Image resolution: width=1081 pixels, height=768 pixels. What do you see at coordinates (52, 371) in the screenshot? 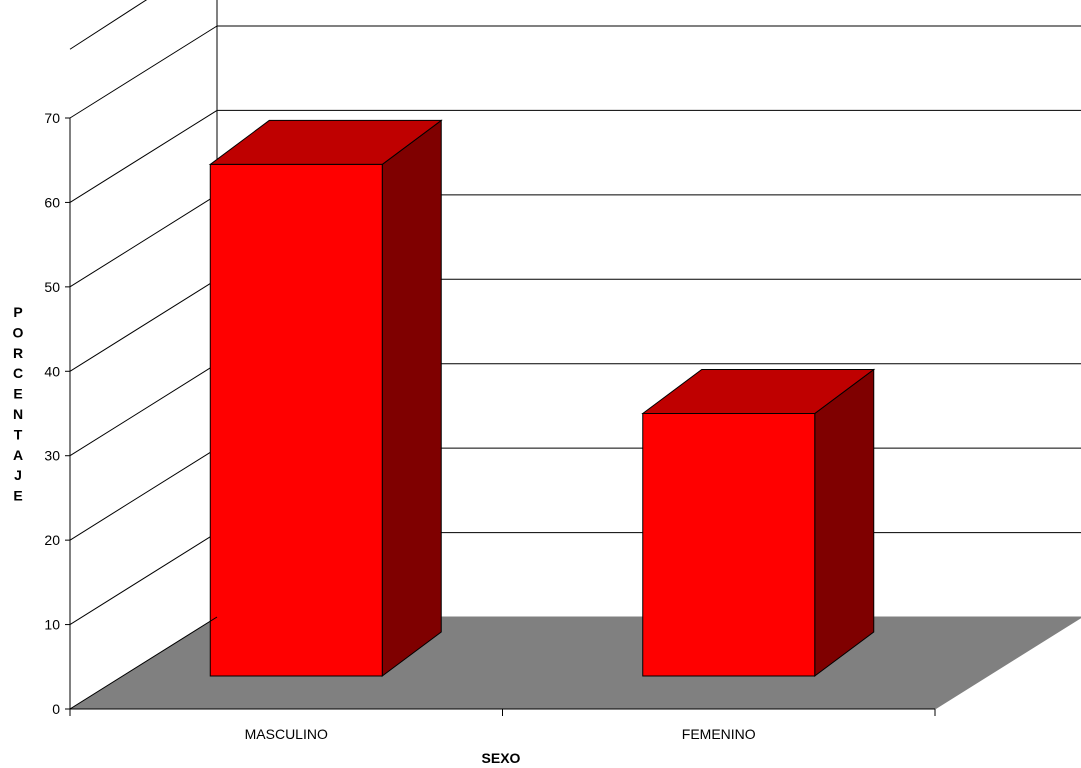
I see `y-tick-label: 40` at bounding box center [52, 371].